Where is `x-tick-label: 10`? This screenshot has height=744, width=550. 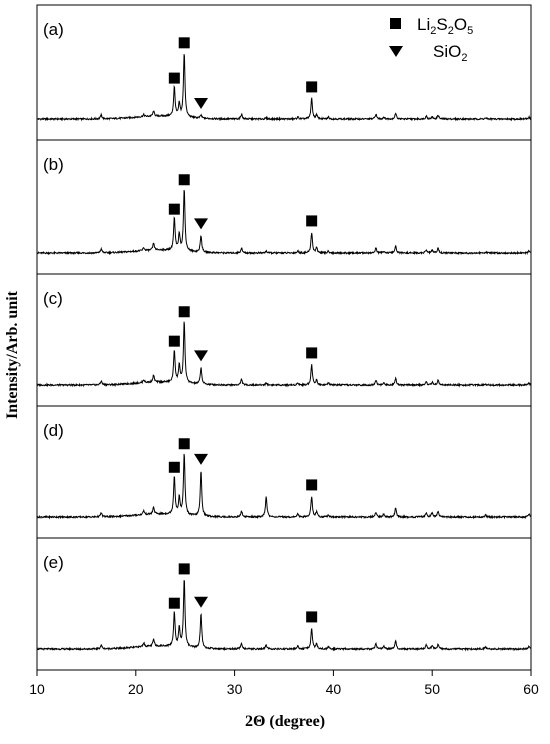
x-tick-label: 10 is located at coordinates (37, 689).